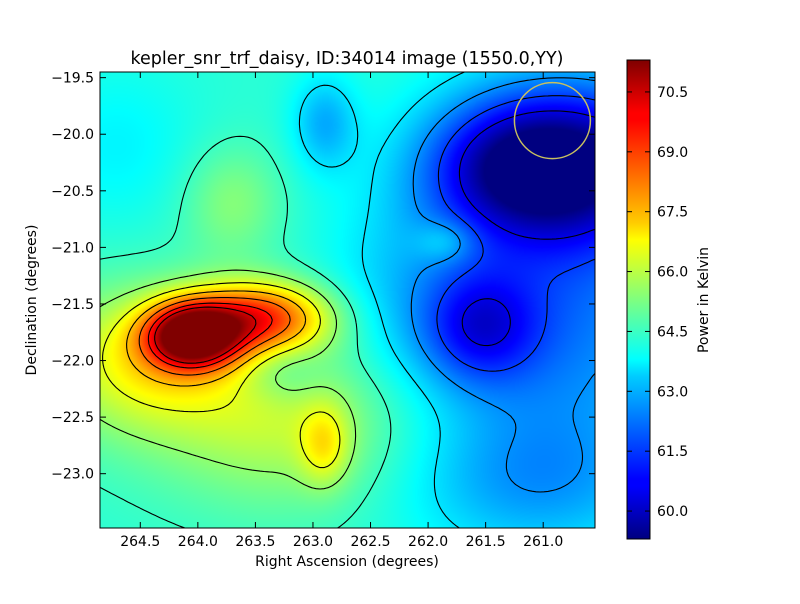 The height and width of the screenshot is (604, 800). Describe the element at coordinates (72, 192) in the screenshot. I see `y-tick-label: −20.5` at that location.